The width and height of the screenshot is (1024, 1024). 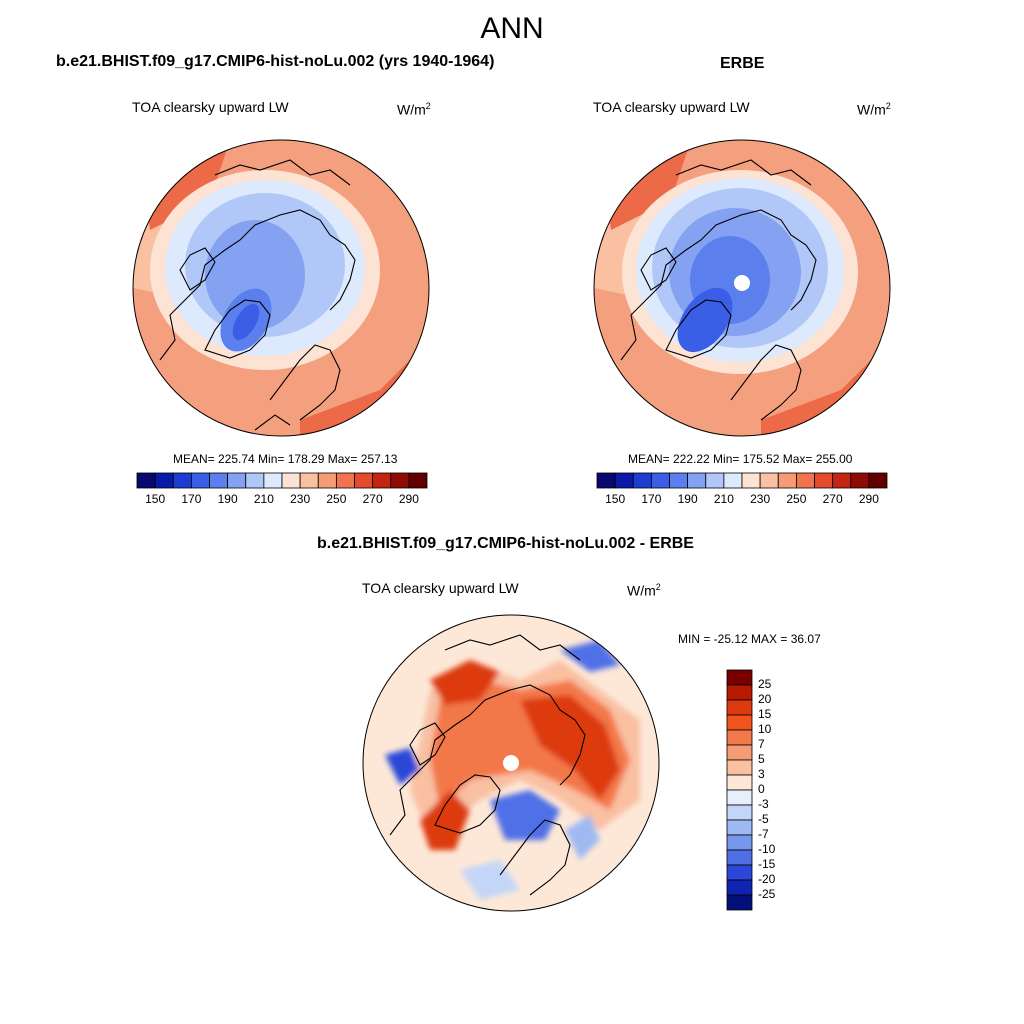 What do you see at coordinates (155, 499) in the screenshot?
I see `left-colorbar-tick-label: 150` at bounding box center [155, 499].